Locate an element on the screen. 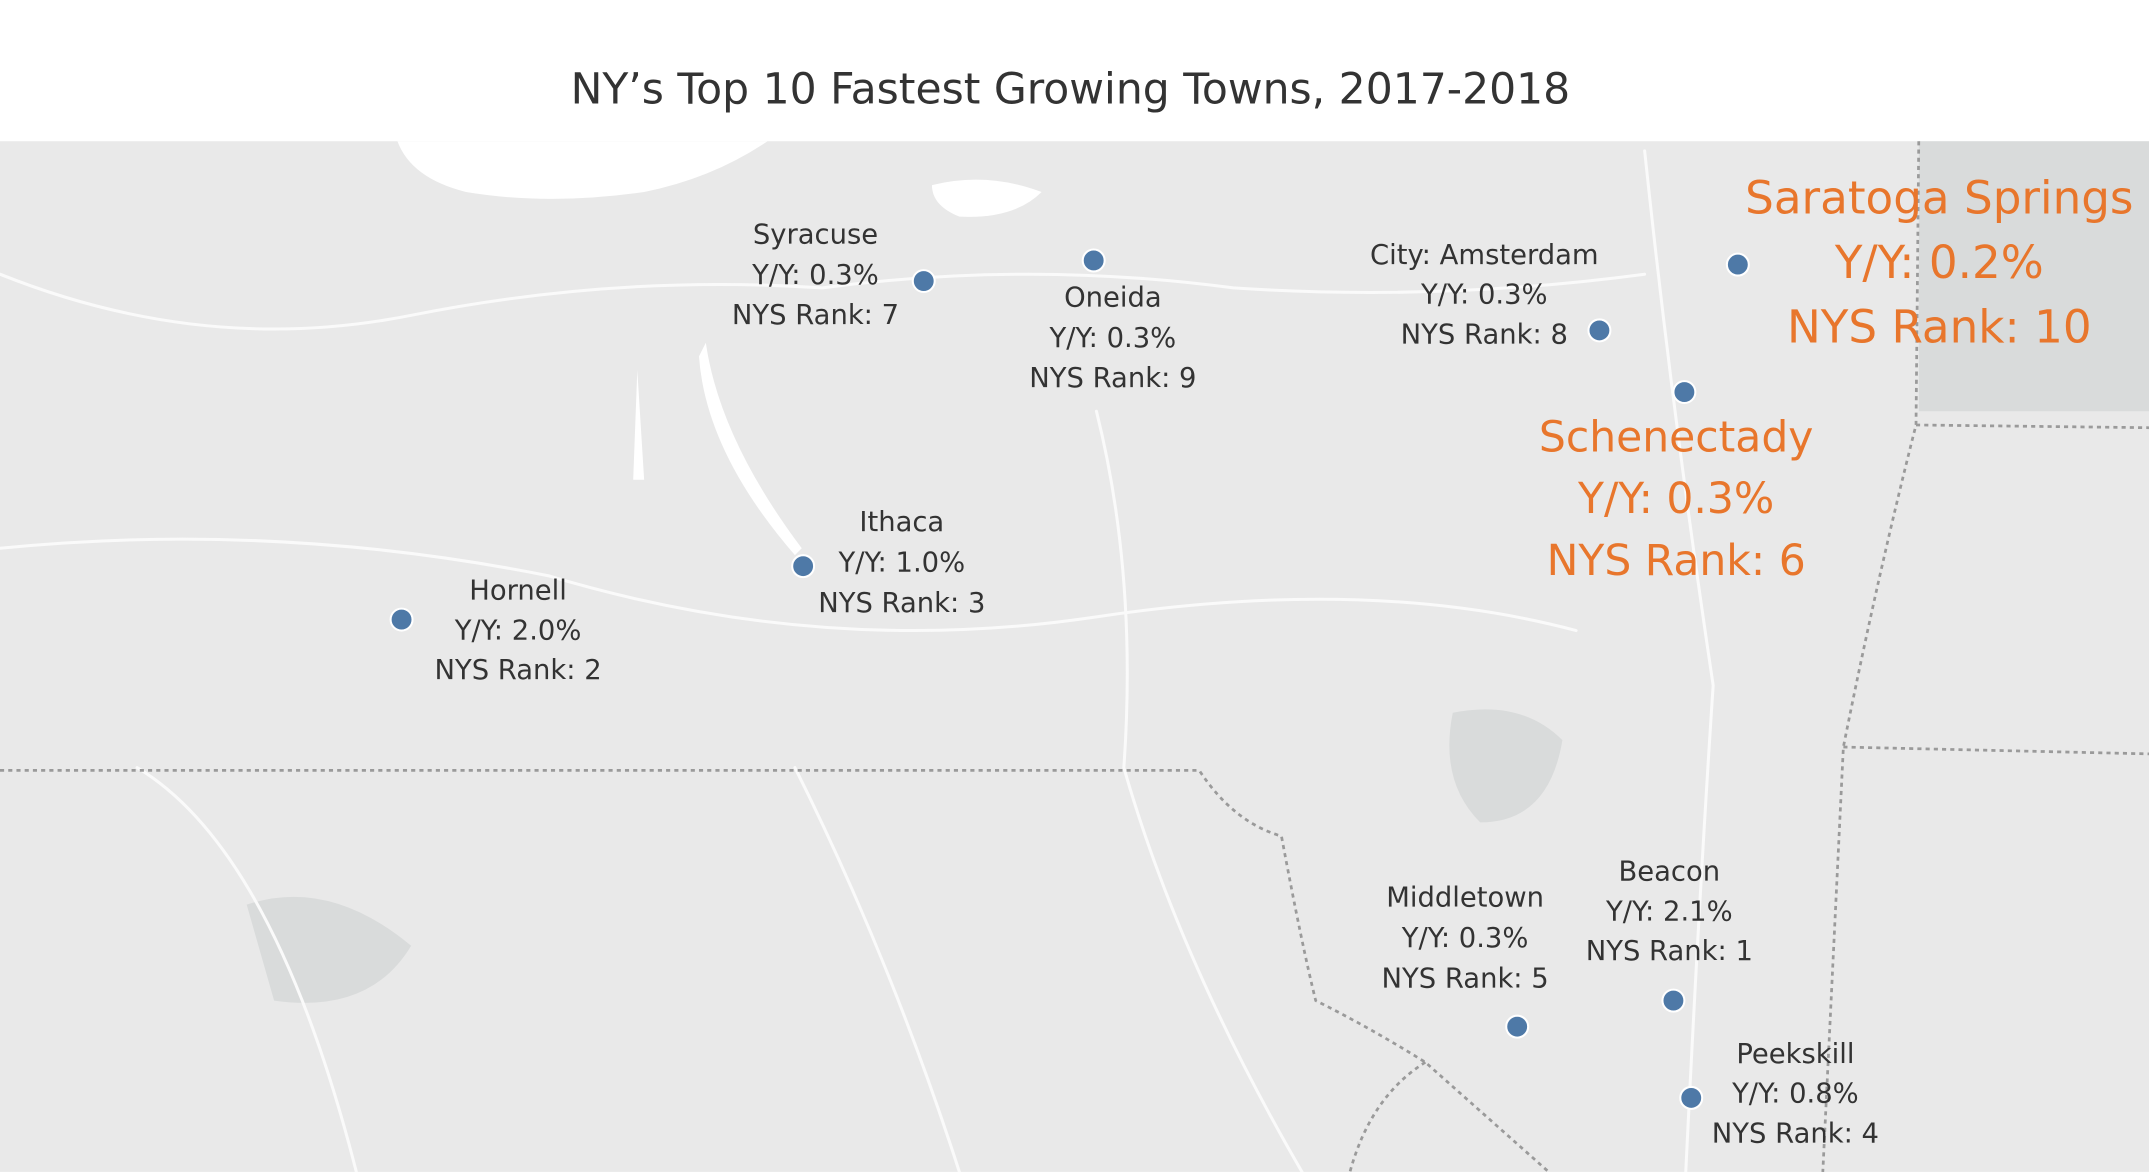  town-rank: NYS Rank: 1 is located at coordinates (1669, 951).